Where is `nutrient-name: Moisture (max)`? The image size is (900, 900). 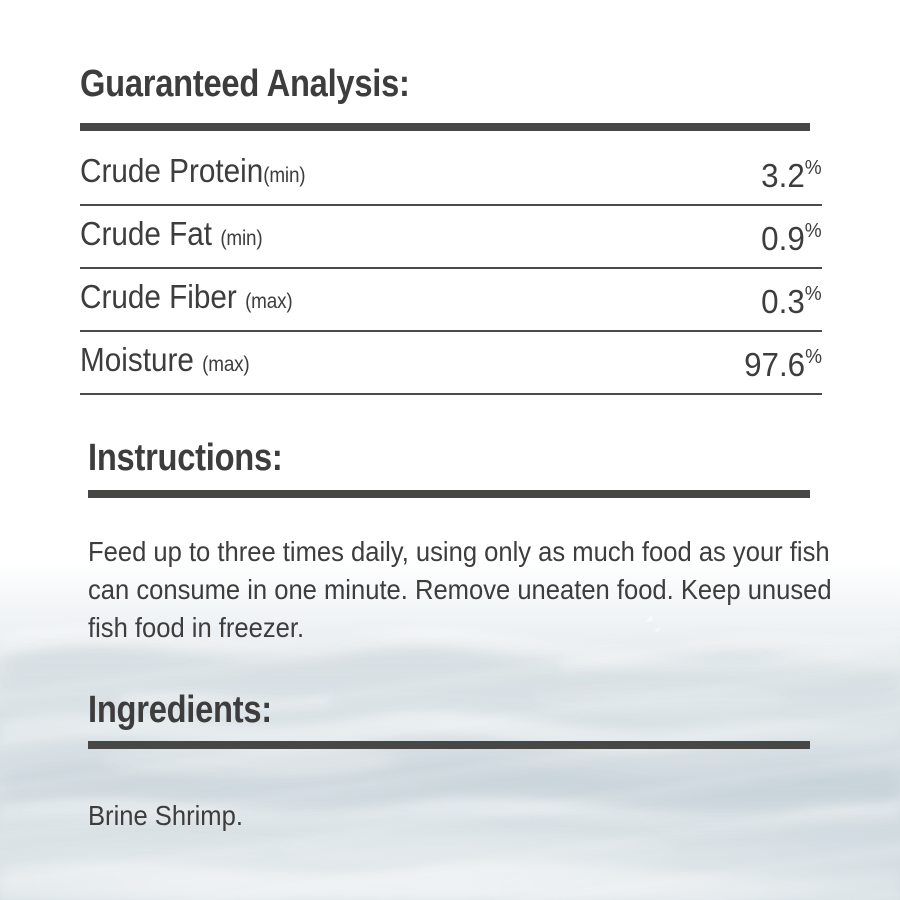 nutrient-name: Moisture (max) is located at coordinates (165, 362).